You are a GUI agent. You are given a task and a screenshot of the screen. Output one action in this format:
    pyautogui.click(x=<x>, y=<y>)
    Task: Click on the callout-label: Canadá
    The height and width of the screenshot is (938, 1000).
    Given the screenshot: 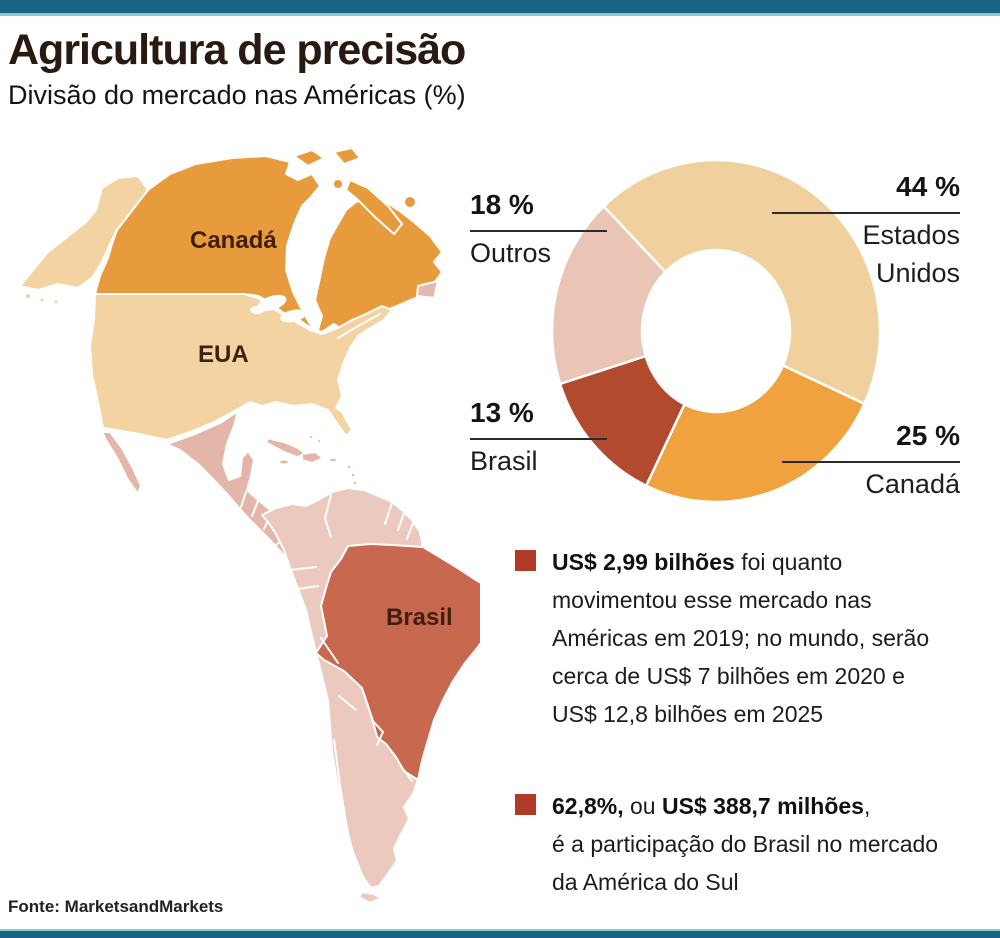 What is the action you would take?
    pyautogui.click(x=912, y=484)
    